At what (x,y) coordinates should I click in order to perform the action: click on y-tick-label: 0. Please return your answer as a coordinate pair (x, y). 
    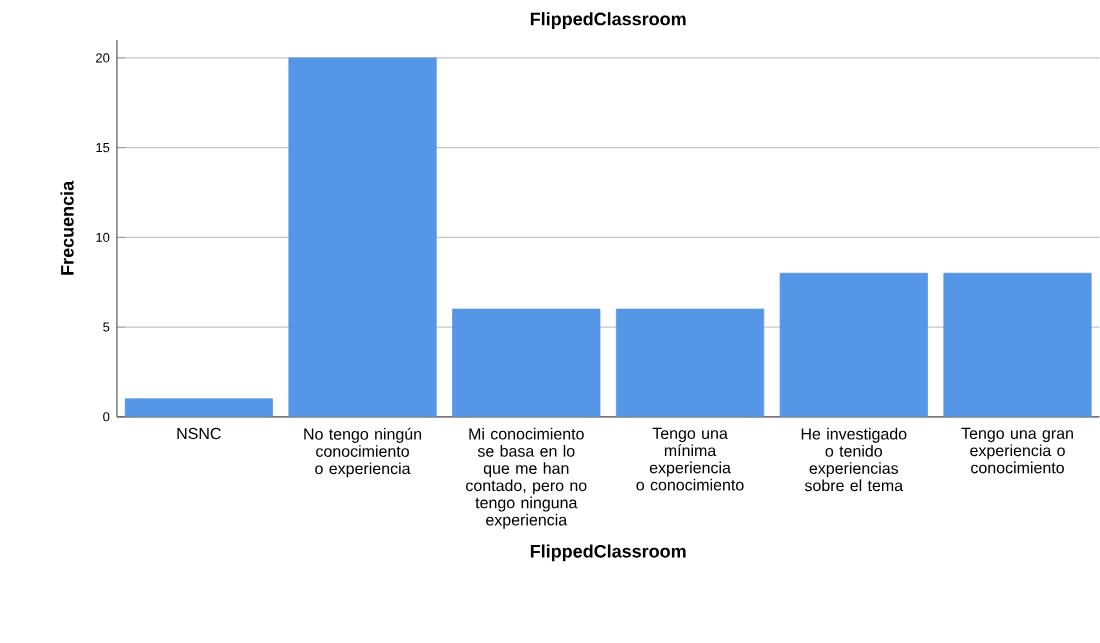
    Looking at the image, I should click on (106, 417).